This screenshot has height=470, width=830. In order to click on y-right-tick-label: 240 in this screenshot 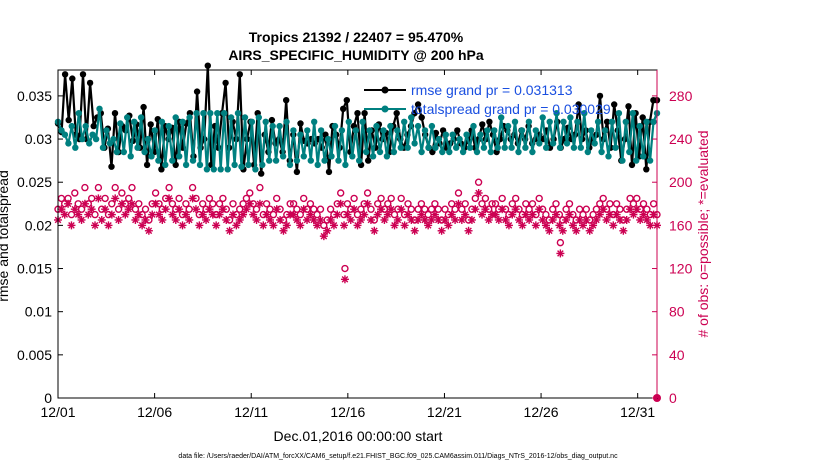, I will do `click(681, 139)`.